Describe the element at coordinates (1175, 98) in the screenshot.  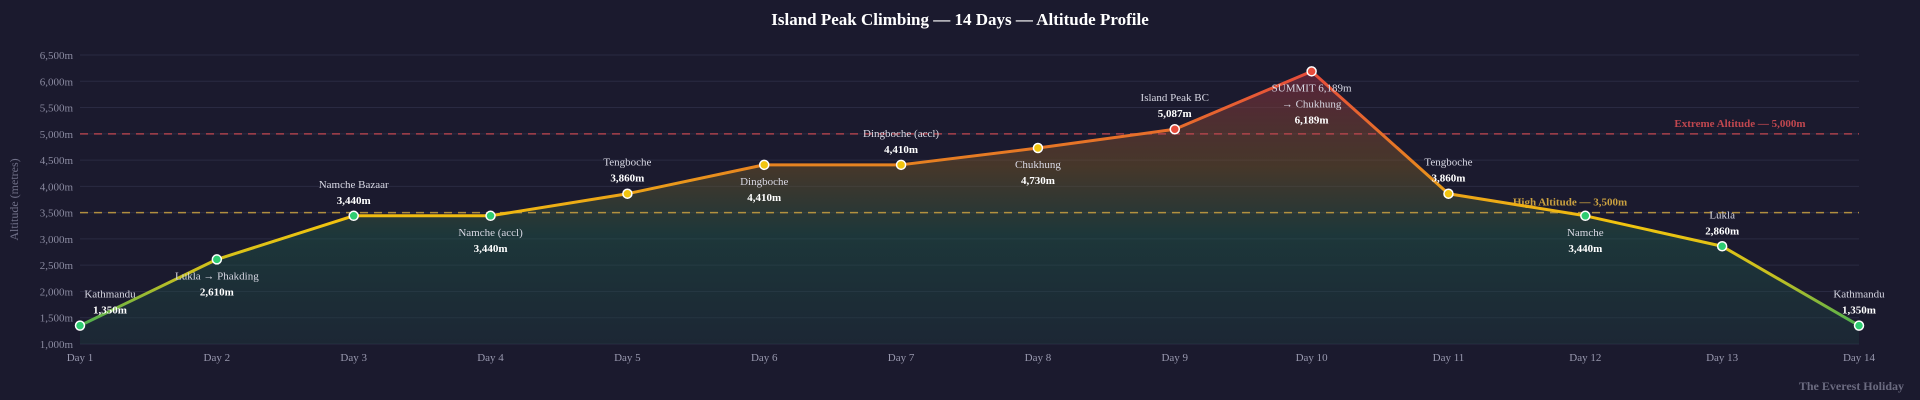
I see `point-label: Island Peak BC` at that location.